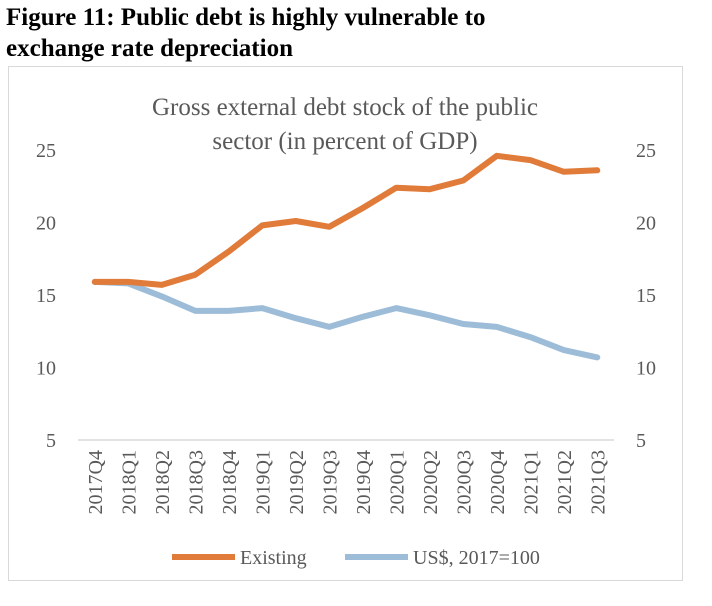 This screenshot has height=606, width=712. Describe the element at coordinates (464, 482) in the screenshot. I see `x-tick-label: 2020Q3` at that location.